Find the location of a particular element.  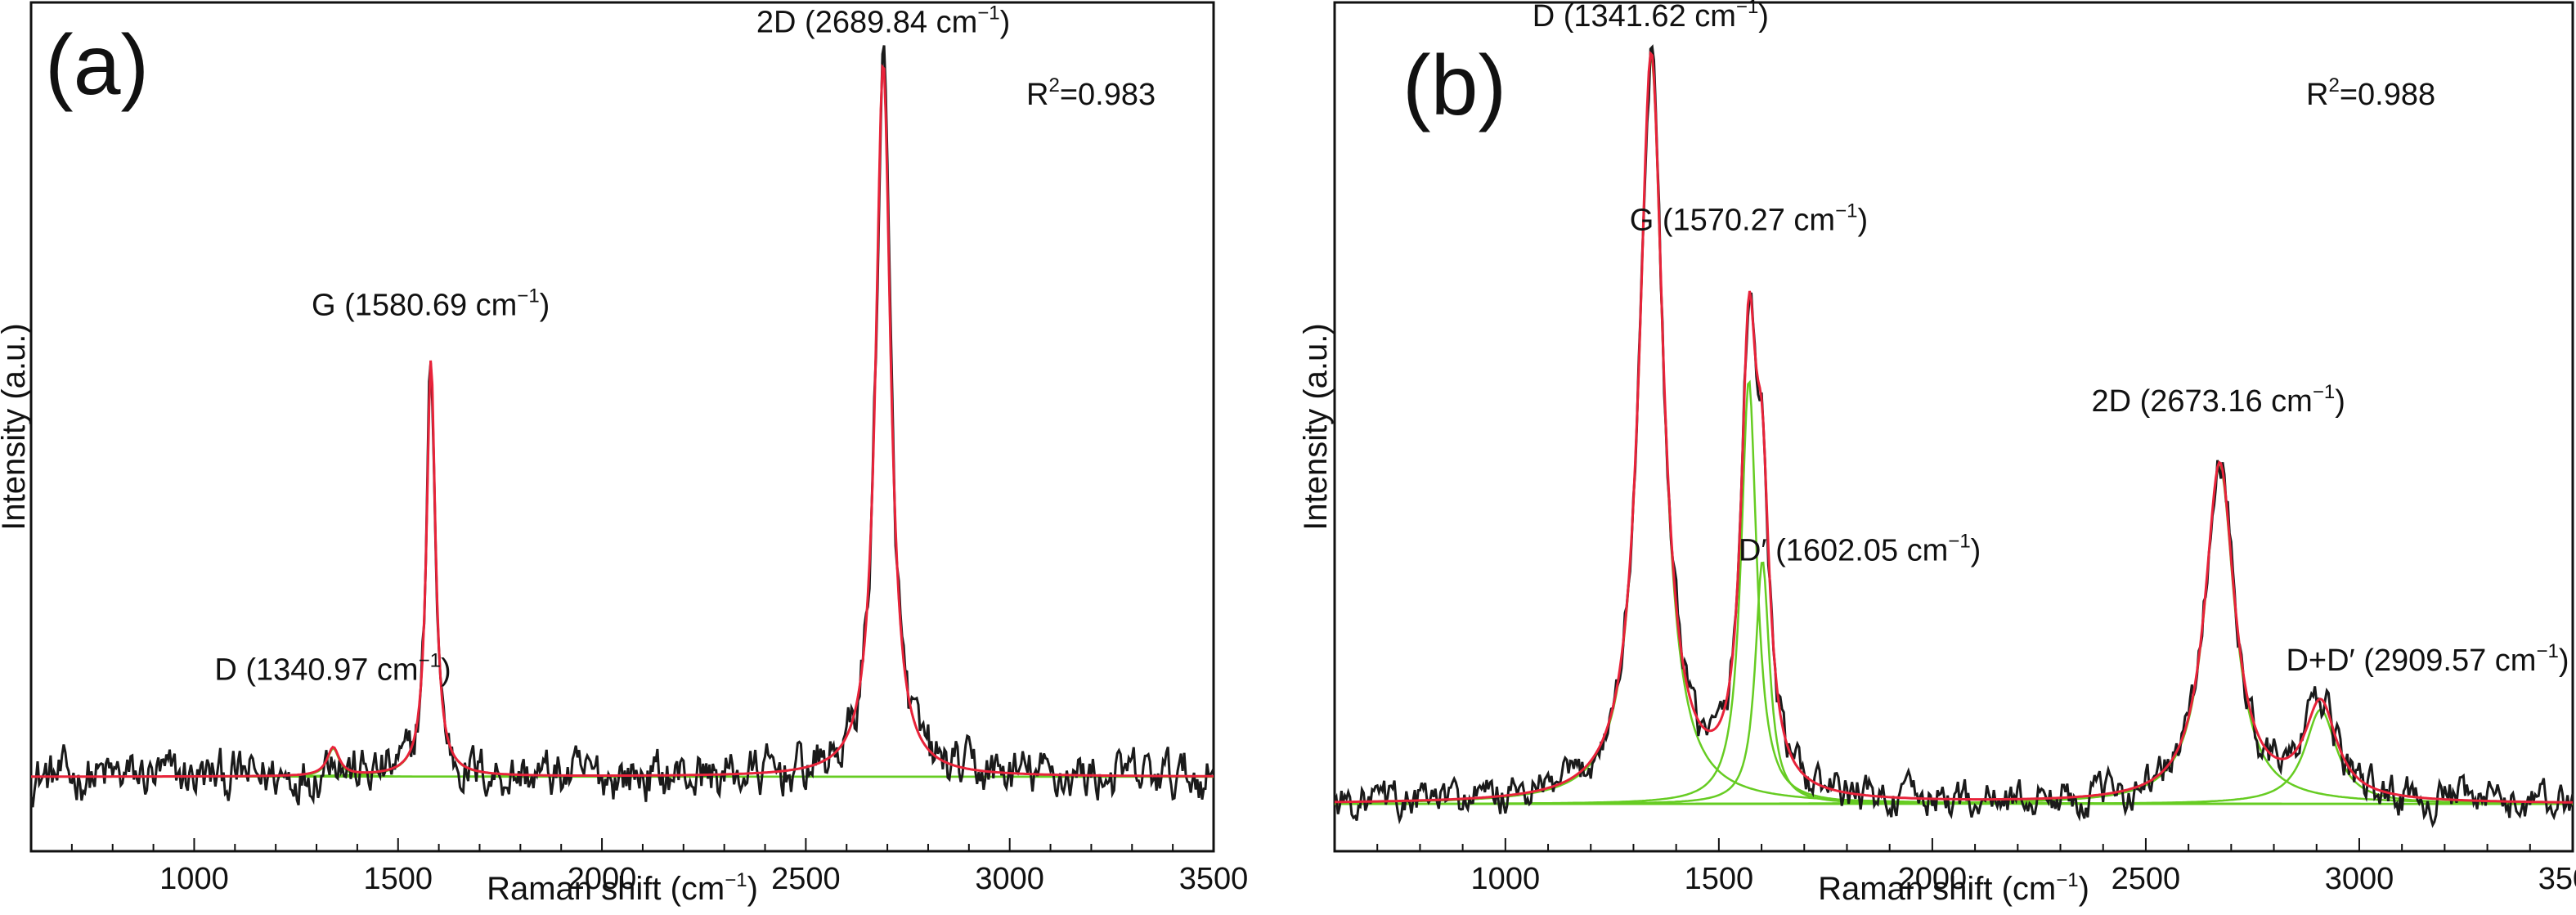

peak-label-D: D (1340.97 cm−1) is located at coordinates (333, 669).